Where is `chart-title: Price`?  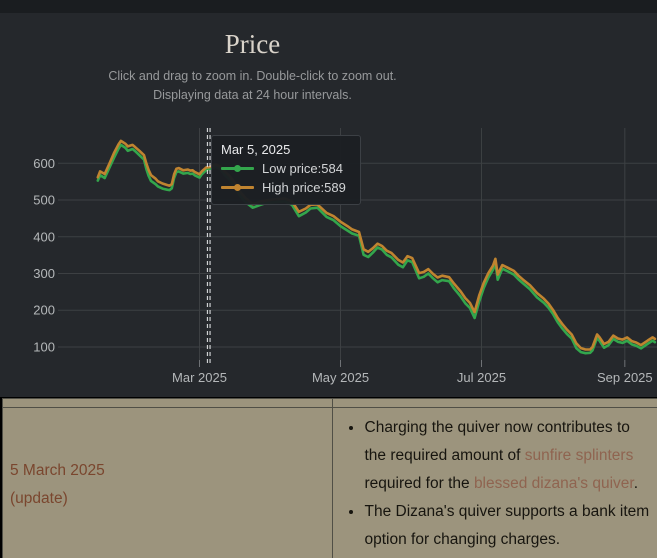 chart-title: Price is located at coordinates (252, 44).